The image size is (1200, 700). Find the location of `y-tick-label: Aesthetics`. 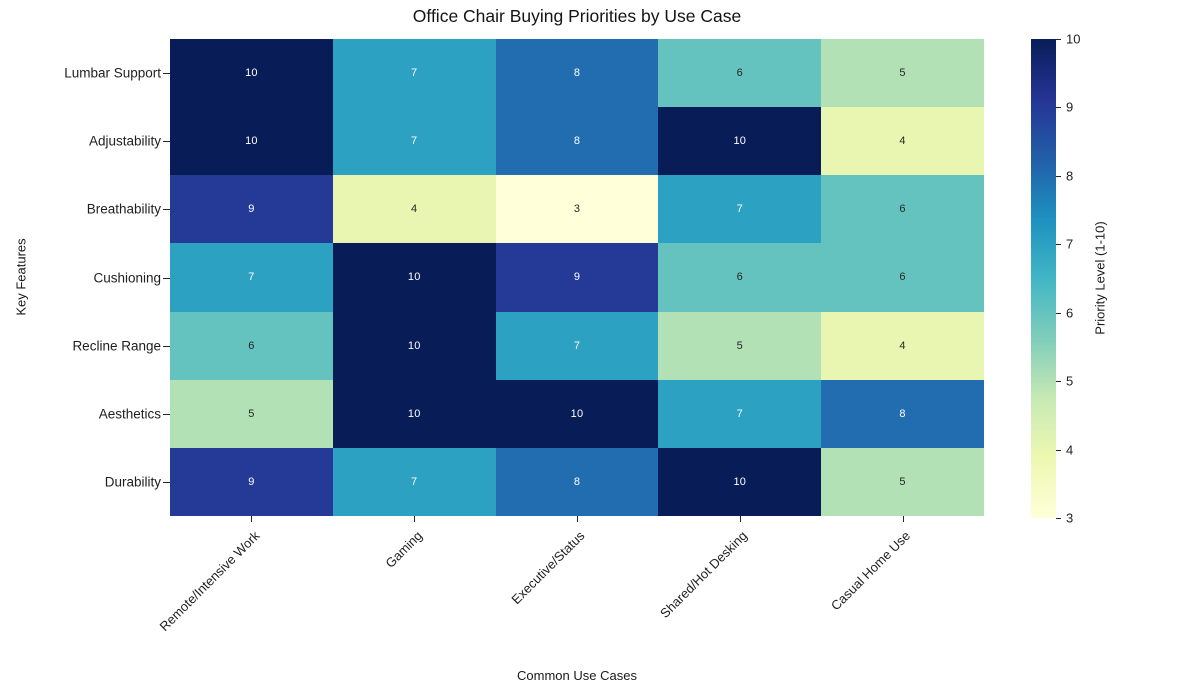

y-tick-label: Aesthetics is located at coordinates (129, 414).